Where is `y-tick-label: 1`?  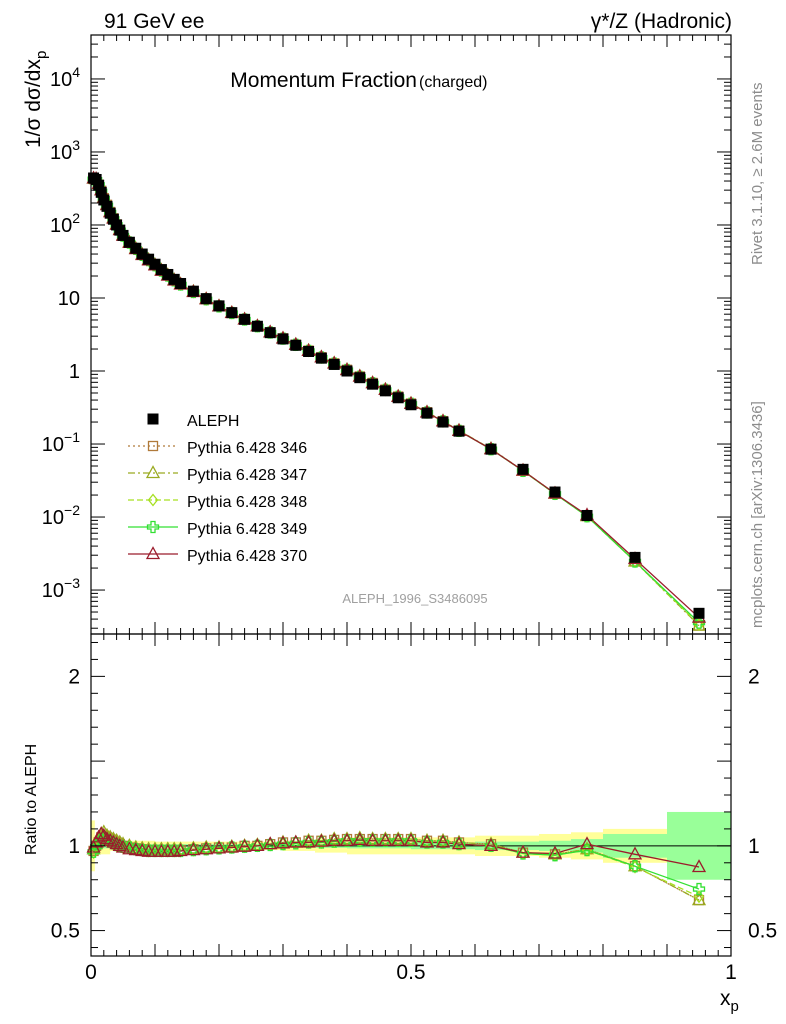 y-tick-label: 1 is located at coordinates (74, 372).